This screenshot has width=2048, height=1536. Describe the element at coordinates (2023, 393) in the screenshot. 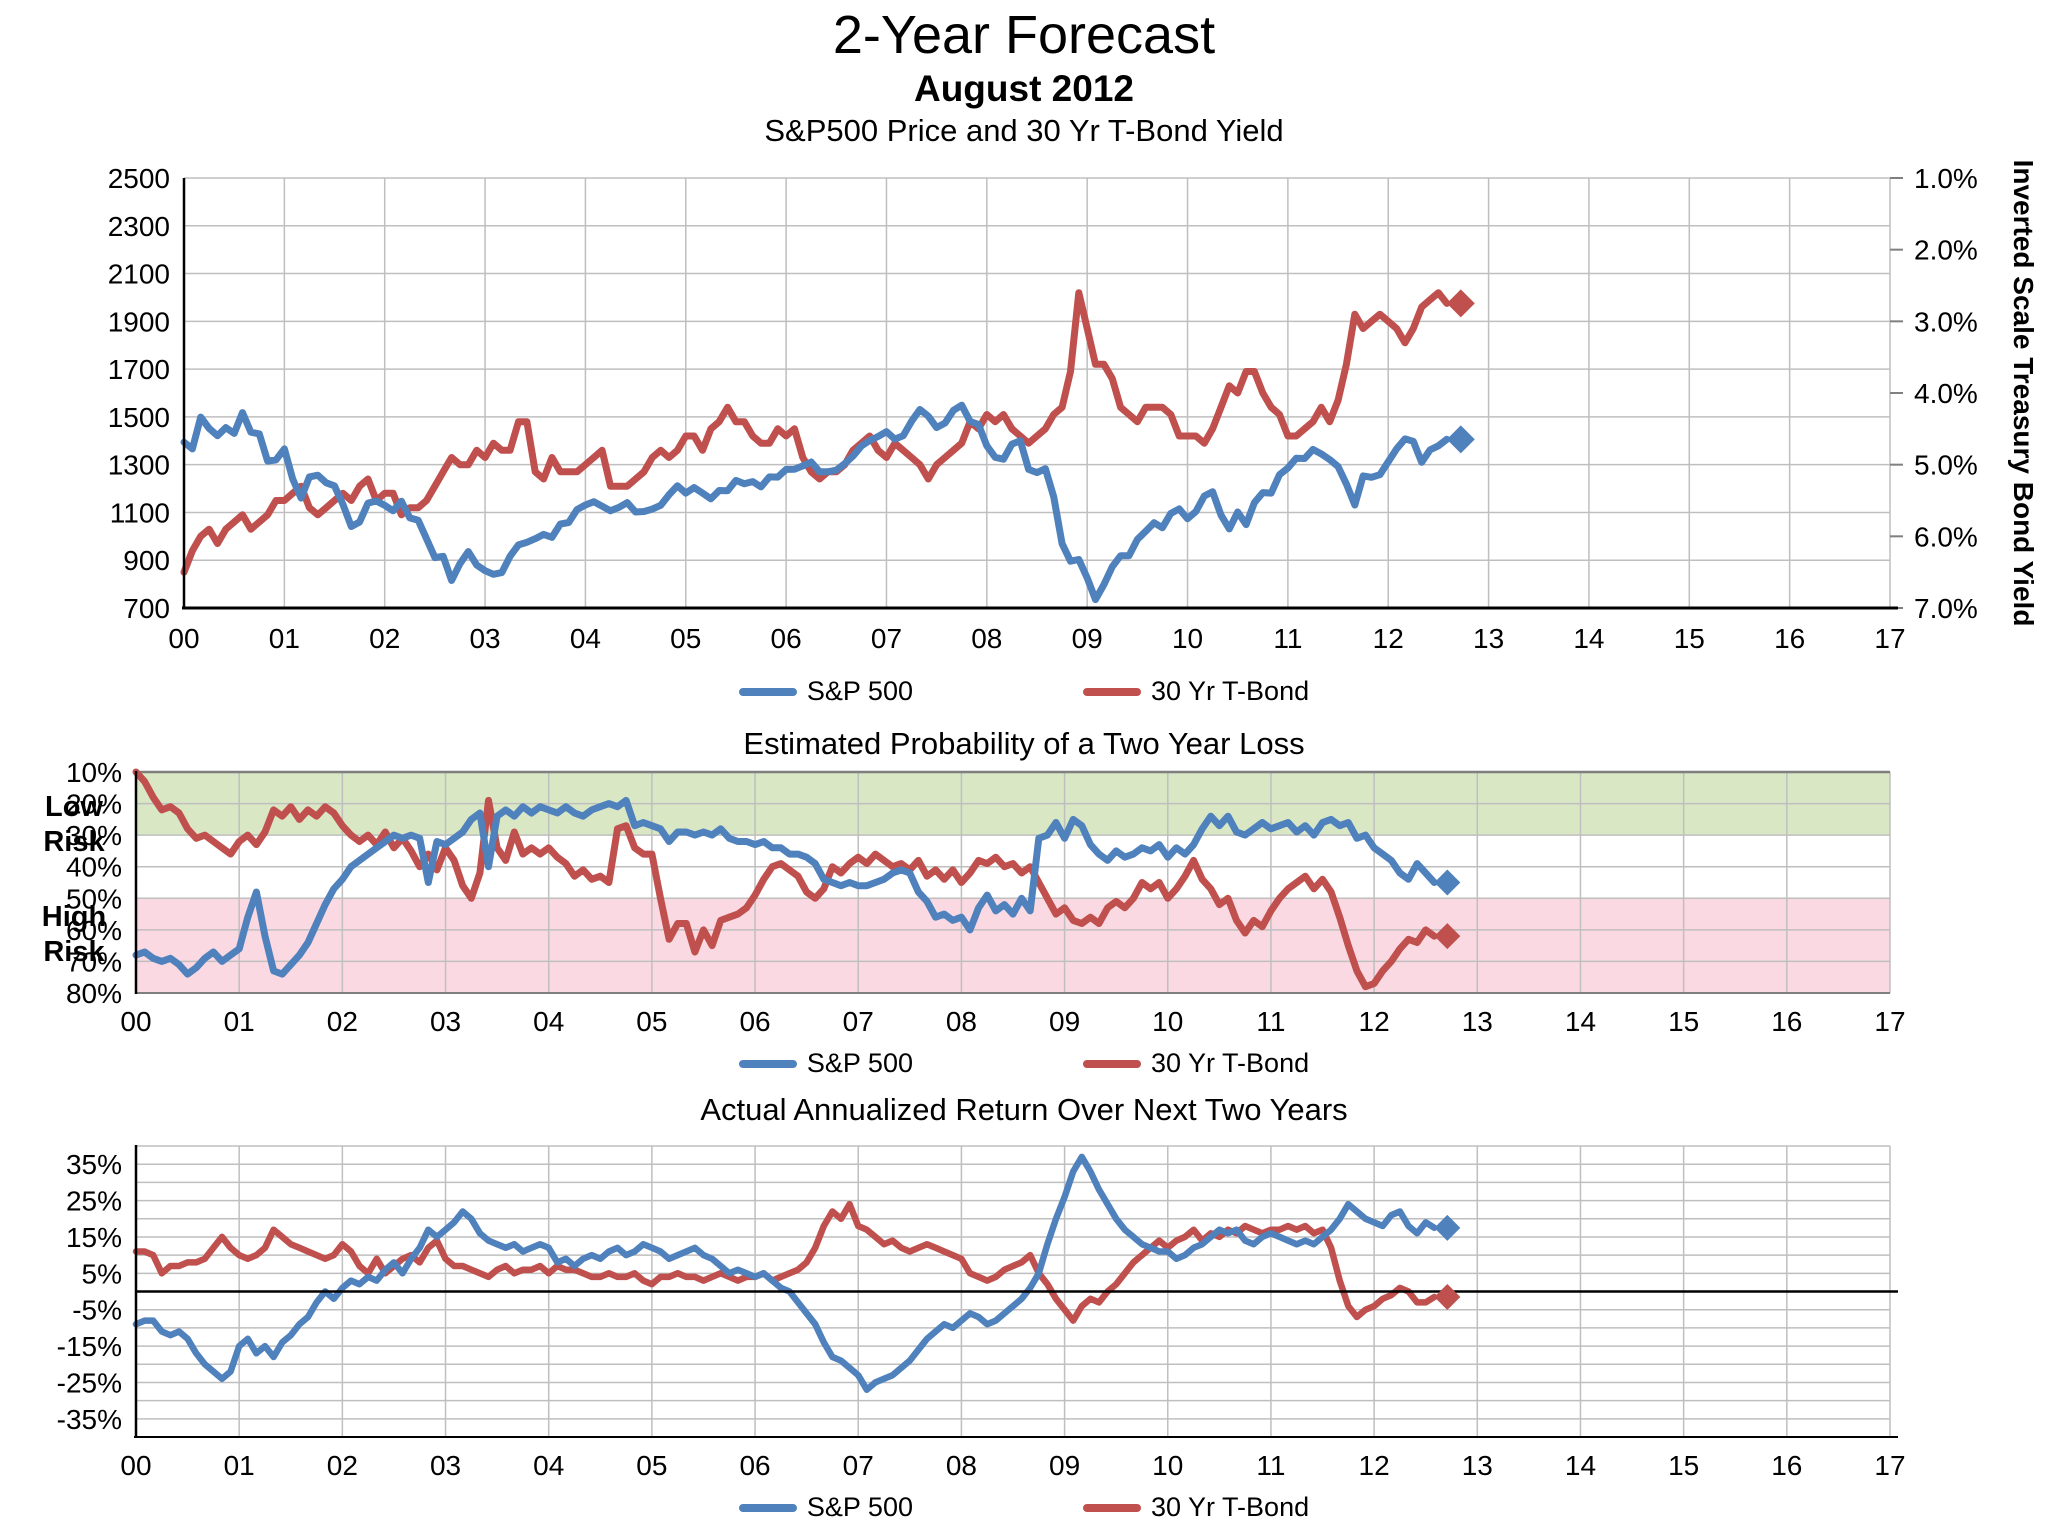

I see `svg-text:Inverted Scale Treasury Bond Y: Inverted Scale Treasury Bond Yield` at that location.